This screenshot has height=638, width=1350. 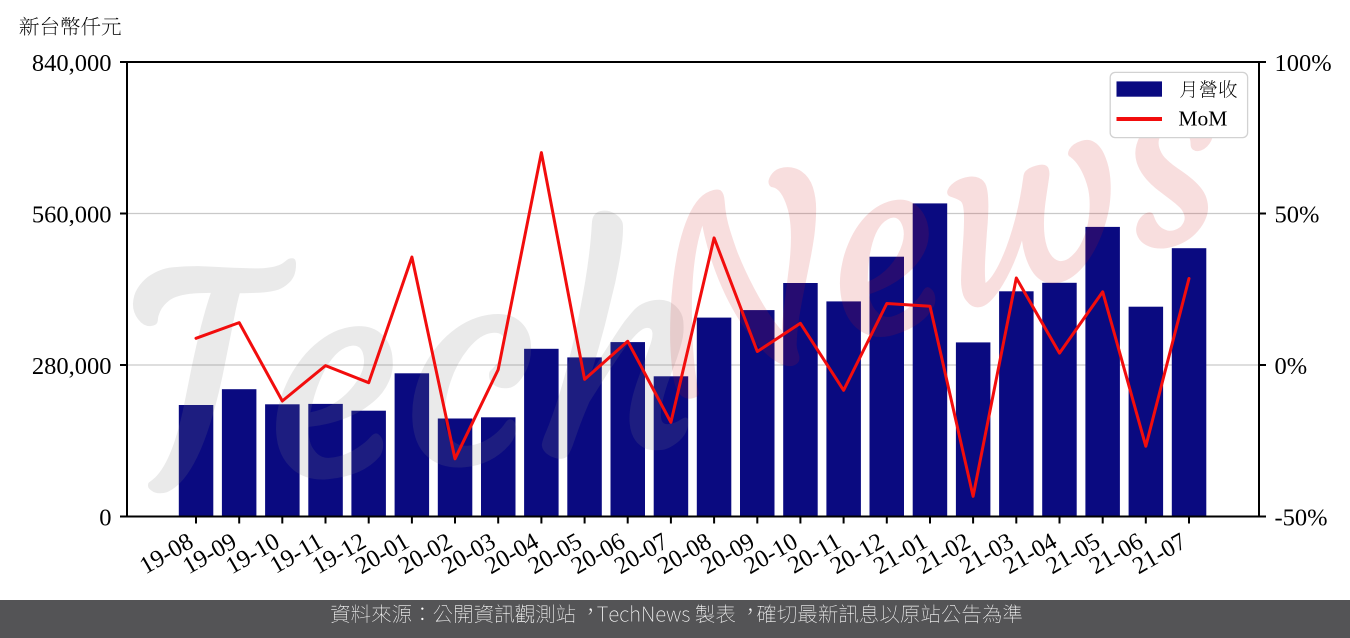 What do you see at coordinates (1303, 63) in the screenshot?
I see `svg-text: 100%` at bounding box center [1303, 63].